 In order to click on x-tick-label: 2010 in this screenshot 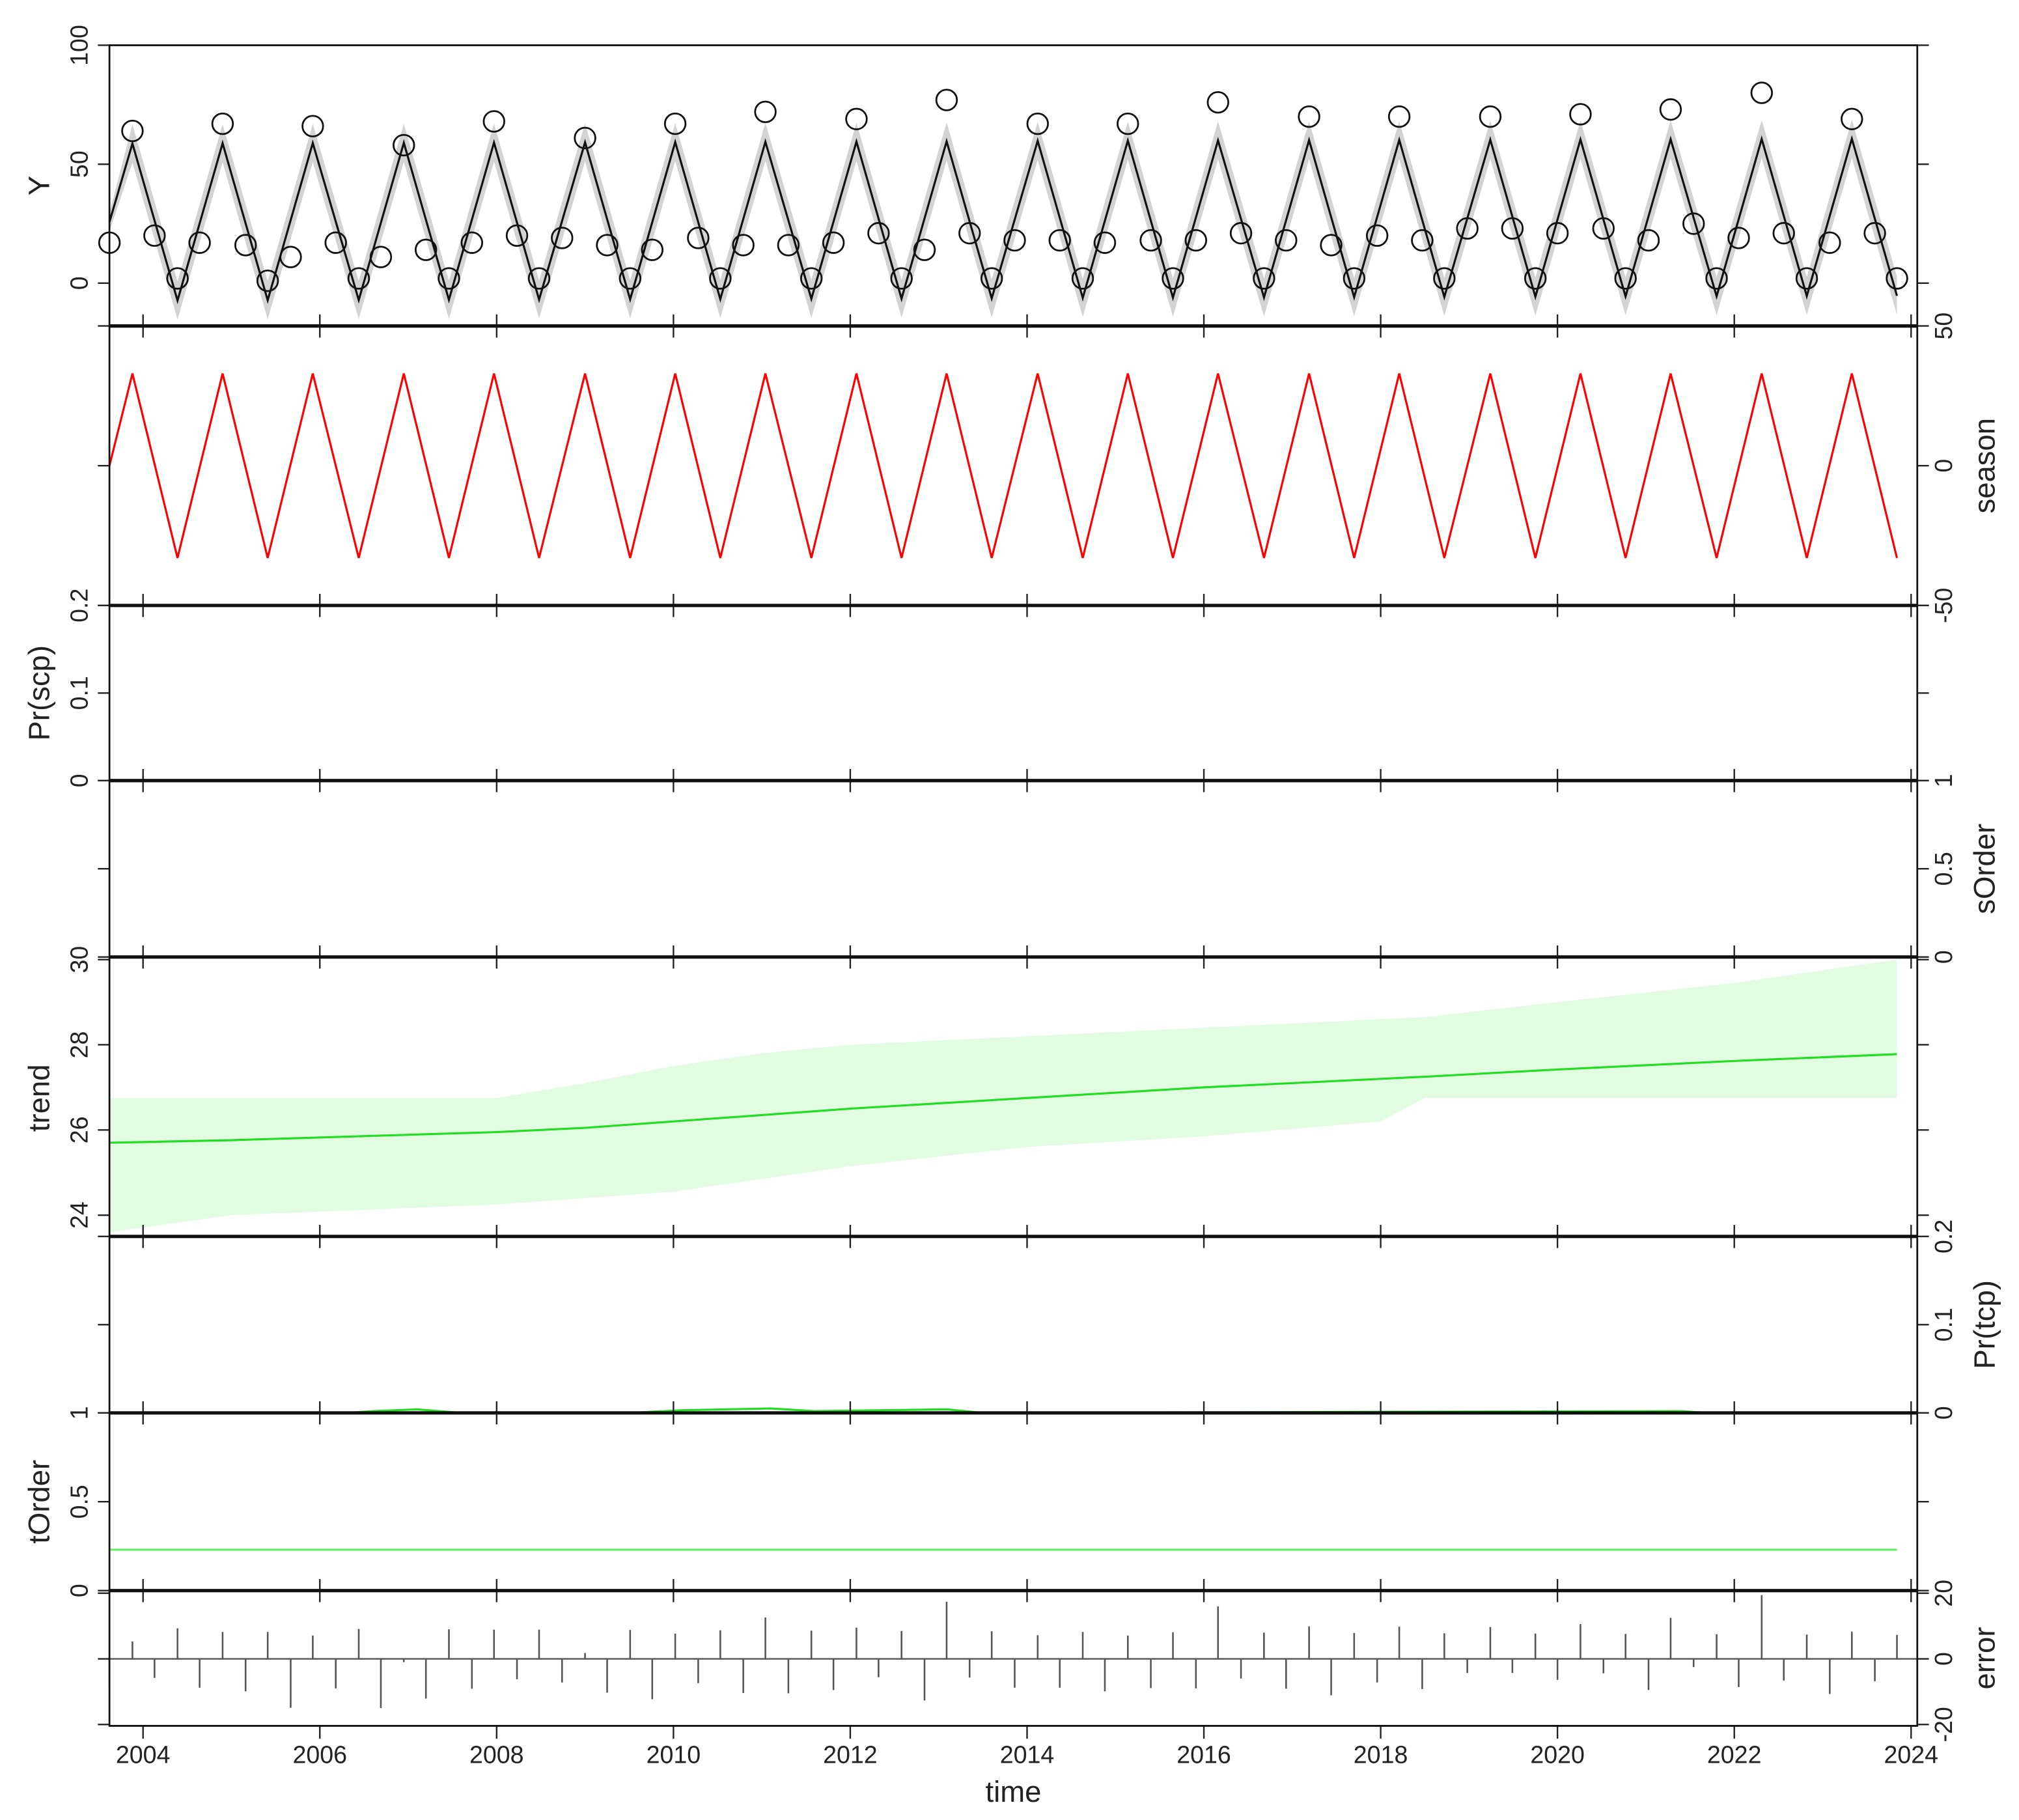, I will do `click(674, 1755)`.